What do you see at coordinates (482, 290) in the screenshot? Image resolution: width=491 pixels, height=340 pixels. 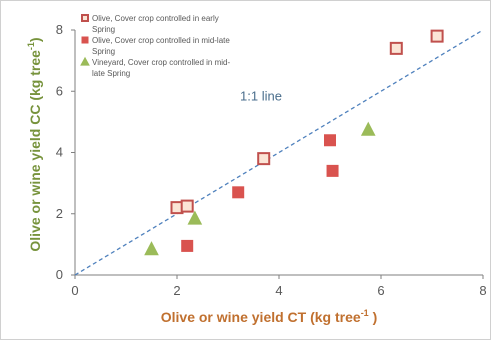 I see `x-tick-label: 8` at bounding box center [482, 290].